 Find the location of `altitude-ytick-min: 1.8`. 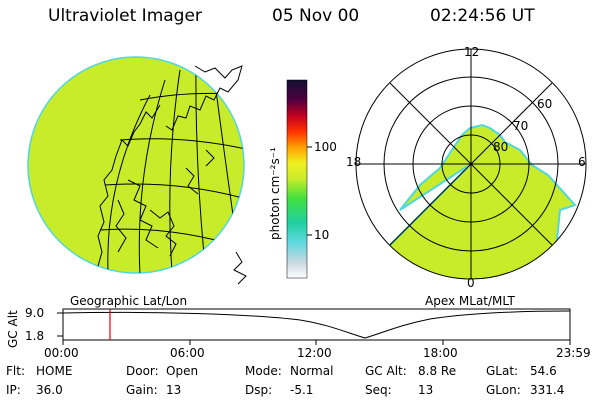

altitude-ytick-min: 1.8 is located at coordinates (35, 336).